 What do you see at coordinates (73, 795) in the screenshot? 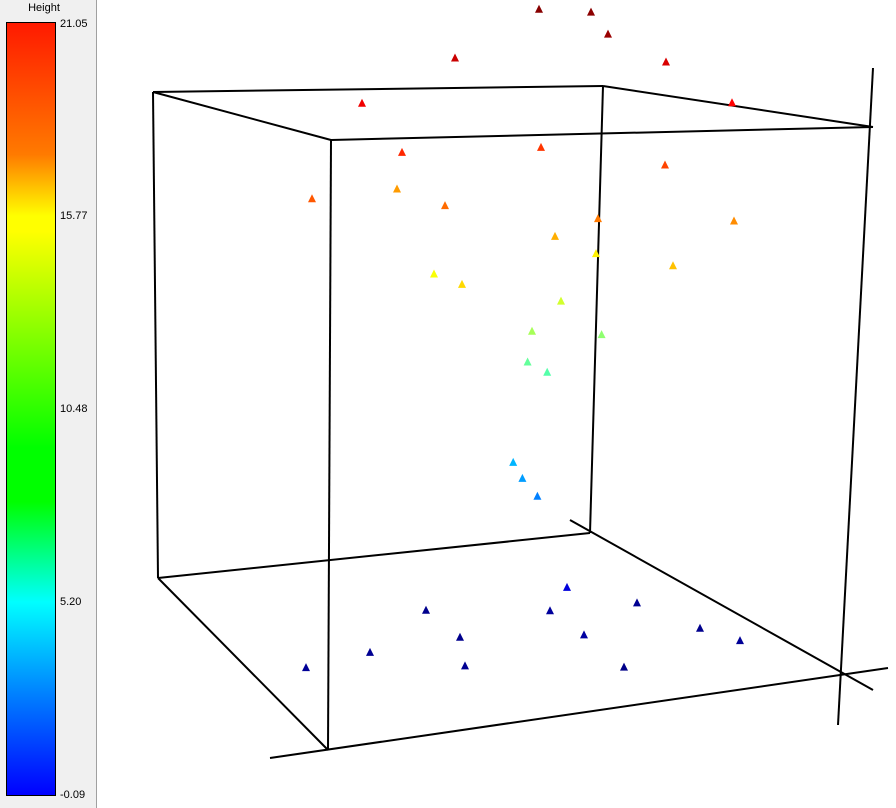
I see `colorbar-tick-min: -0.09` at bounding box center [73, 795].